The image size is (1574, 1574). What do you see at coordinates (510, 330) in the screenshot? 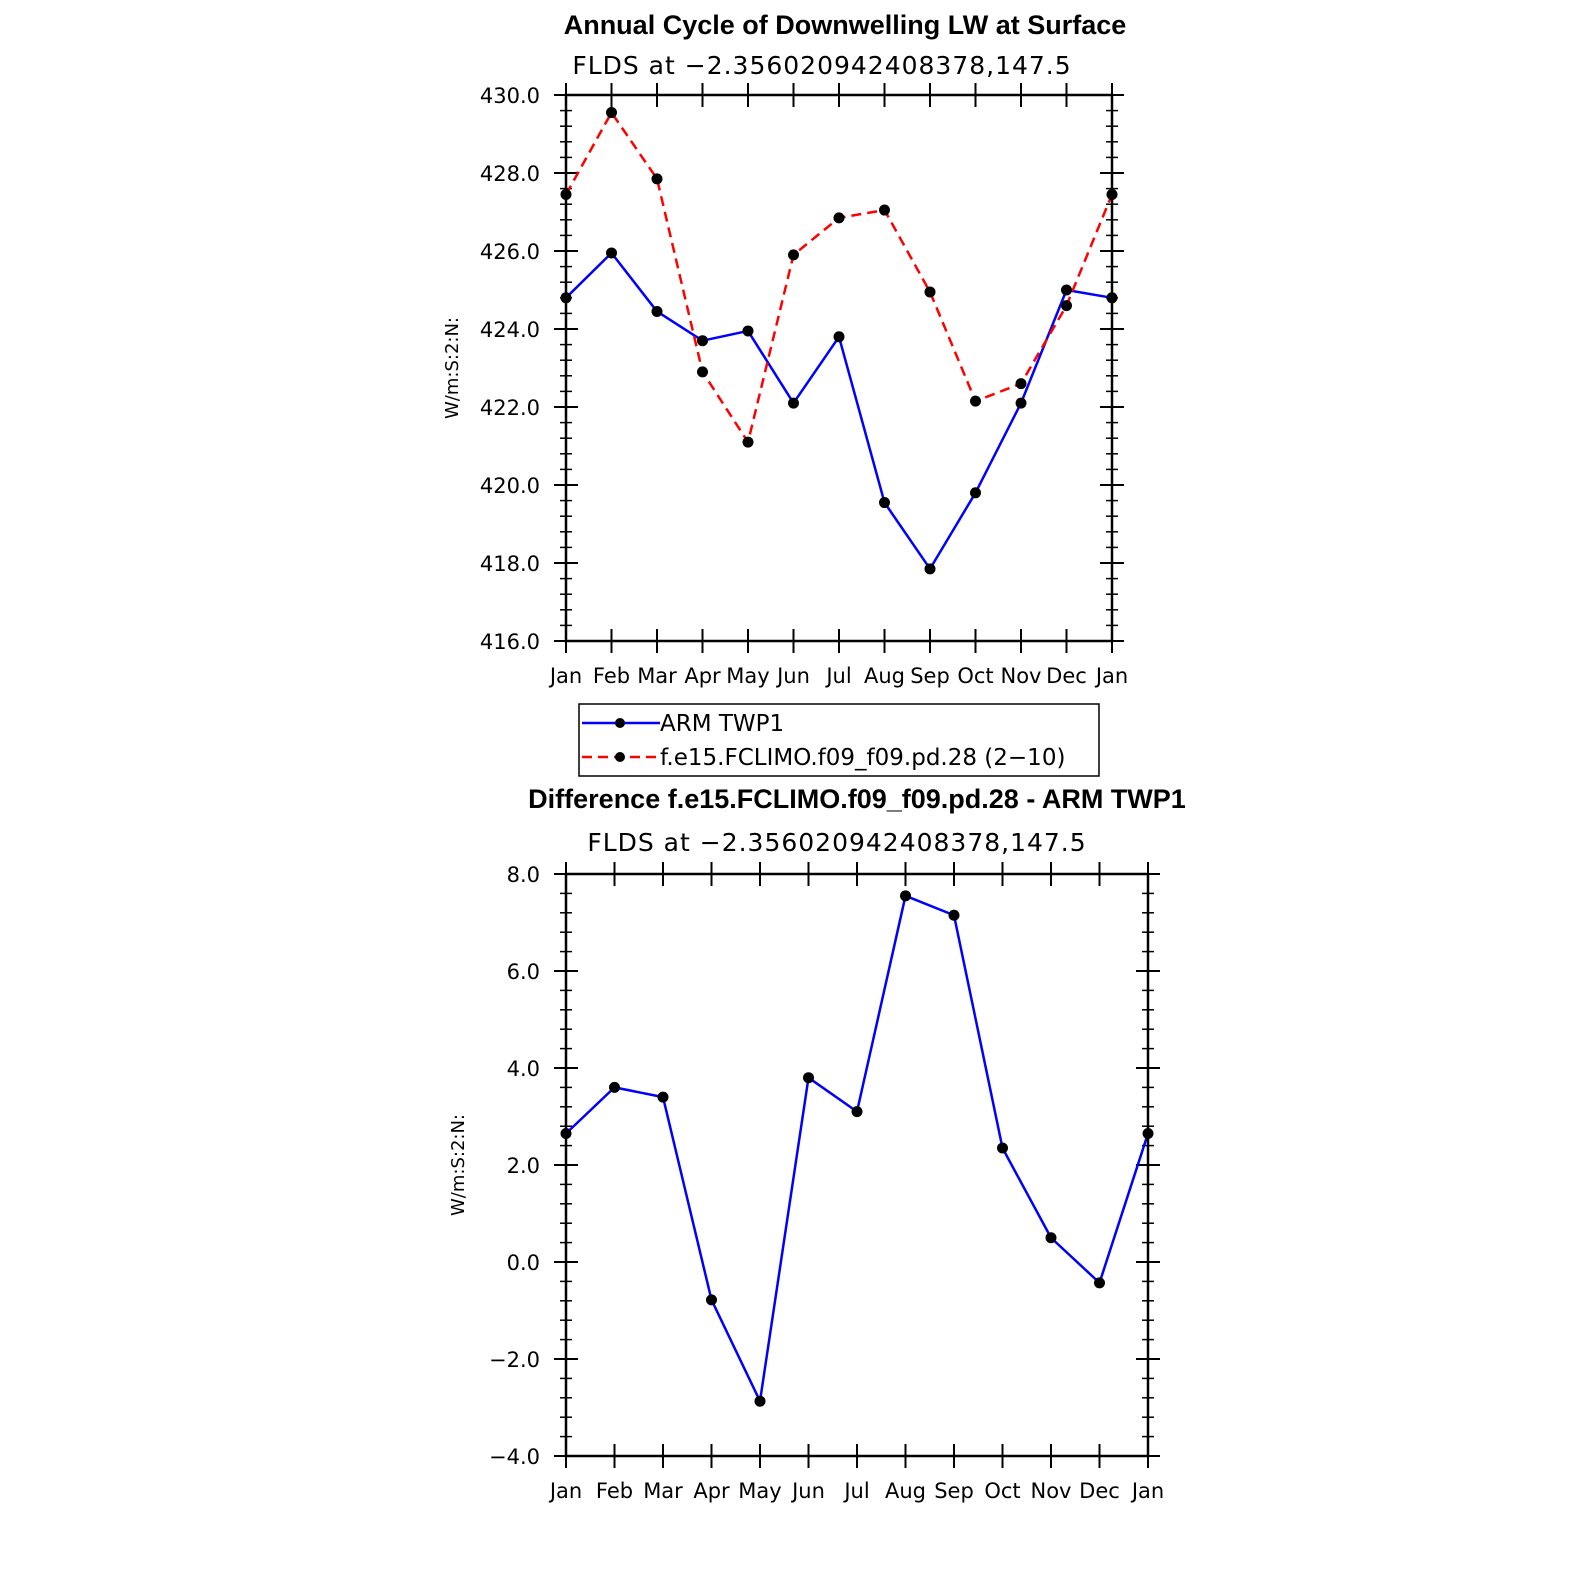
I see `y-tick-label: 424.0` at bounding box center [510, 330].